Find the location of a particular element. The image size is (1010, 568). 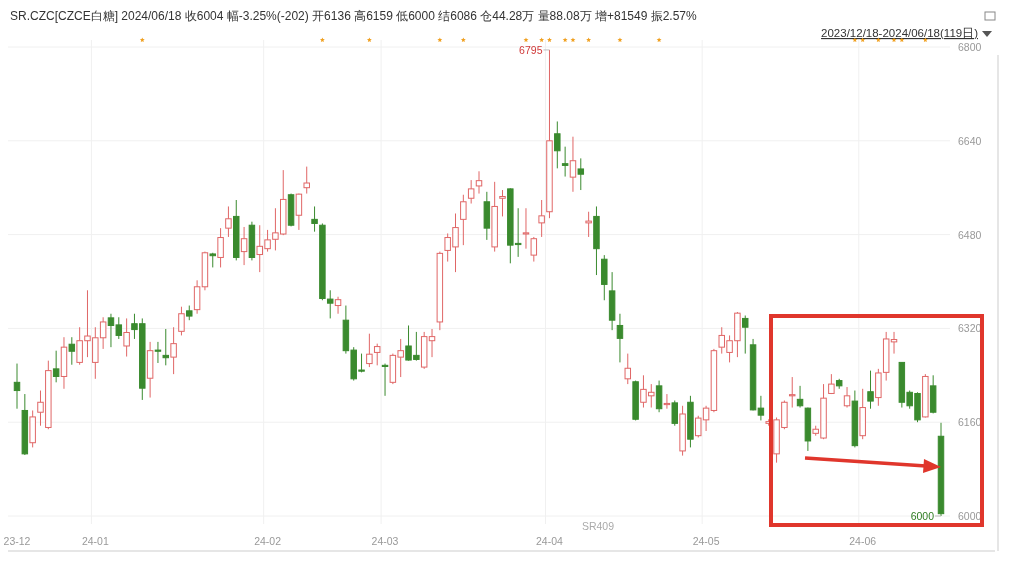

xtick: 23-12 is located at coordinates (17, 541).